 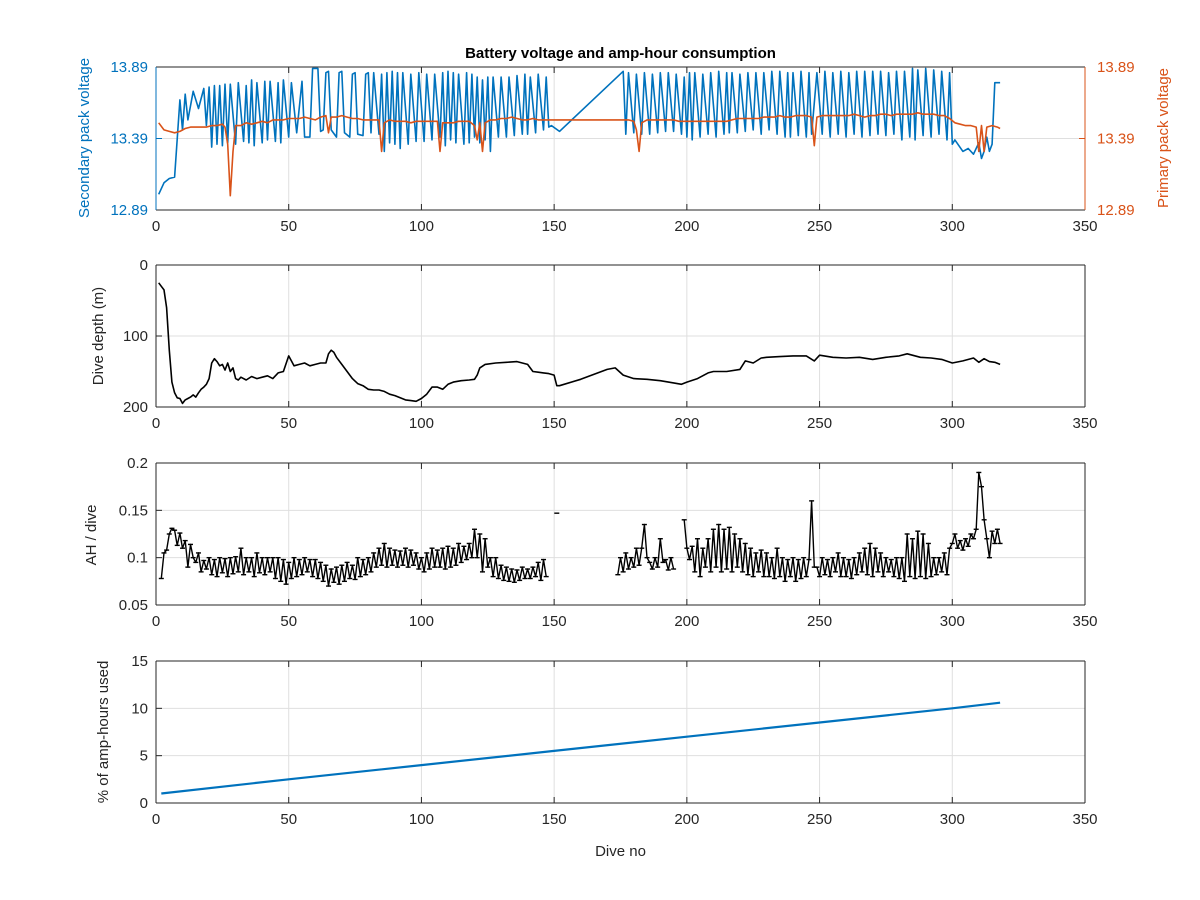 What do you see at coordinates (421, 819) in the screenshot?
I see `percent-x-tick-label: 100` at bounding box center [421, 819].